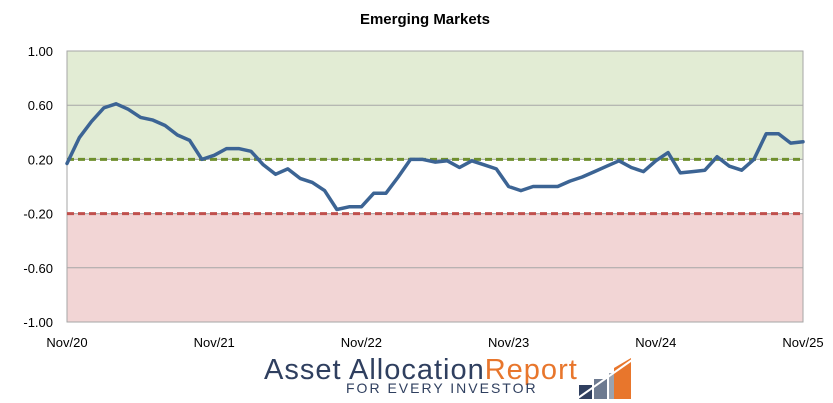 The height and width of the screenshot is (403, 833). Describe the element at coordinates (605, 378) in the screenshot. I see `logo-bars-icon` at that location.